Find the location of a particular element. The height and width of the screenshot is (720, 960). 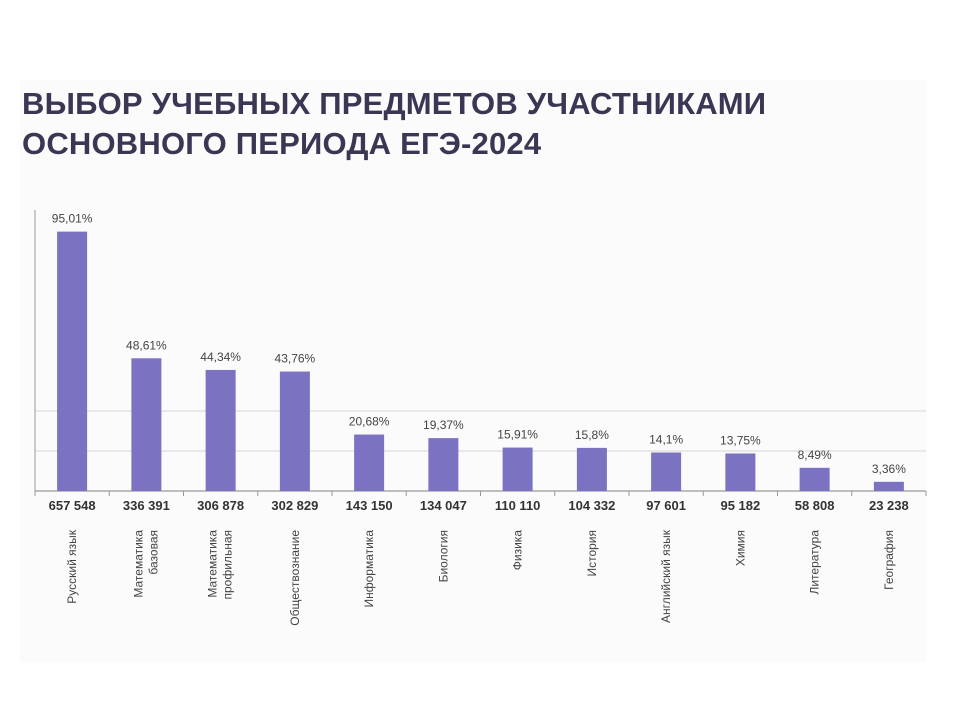

category-label: История is located at coordinates (592, 553).